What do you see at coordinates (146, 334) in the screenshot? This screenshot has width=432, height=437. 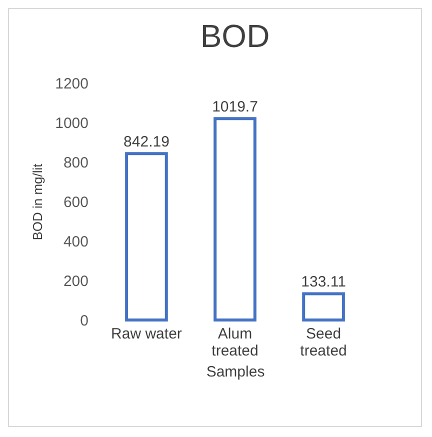 I see `x-tick-label: Raw water` at bounding box center [146, 334].